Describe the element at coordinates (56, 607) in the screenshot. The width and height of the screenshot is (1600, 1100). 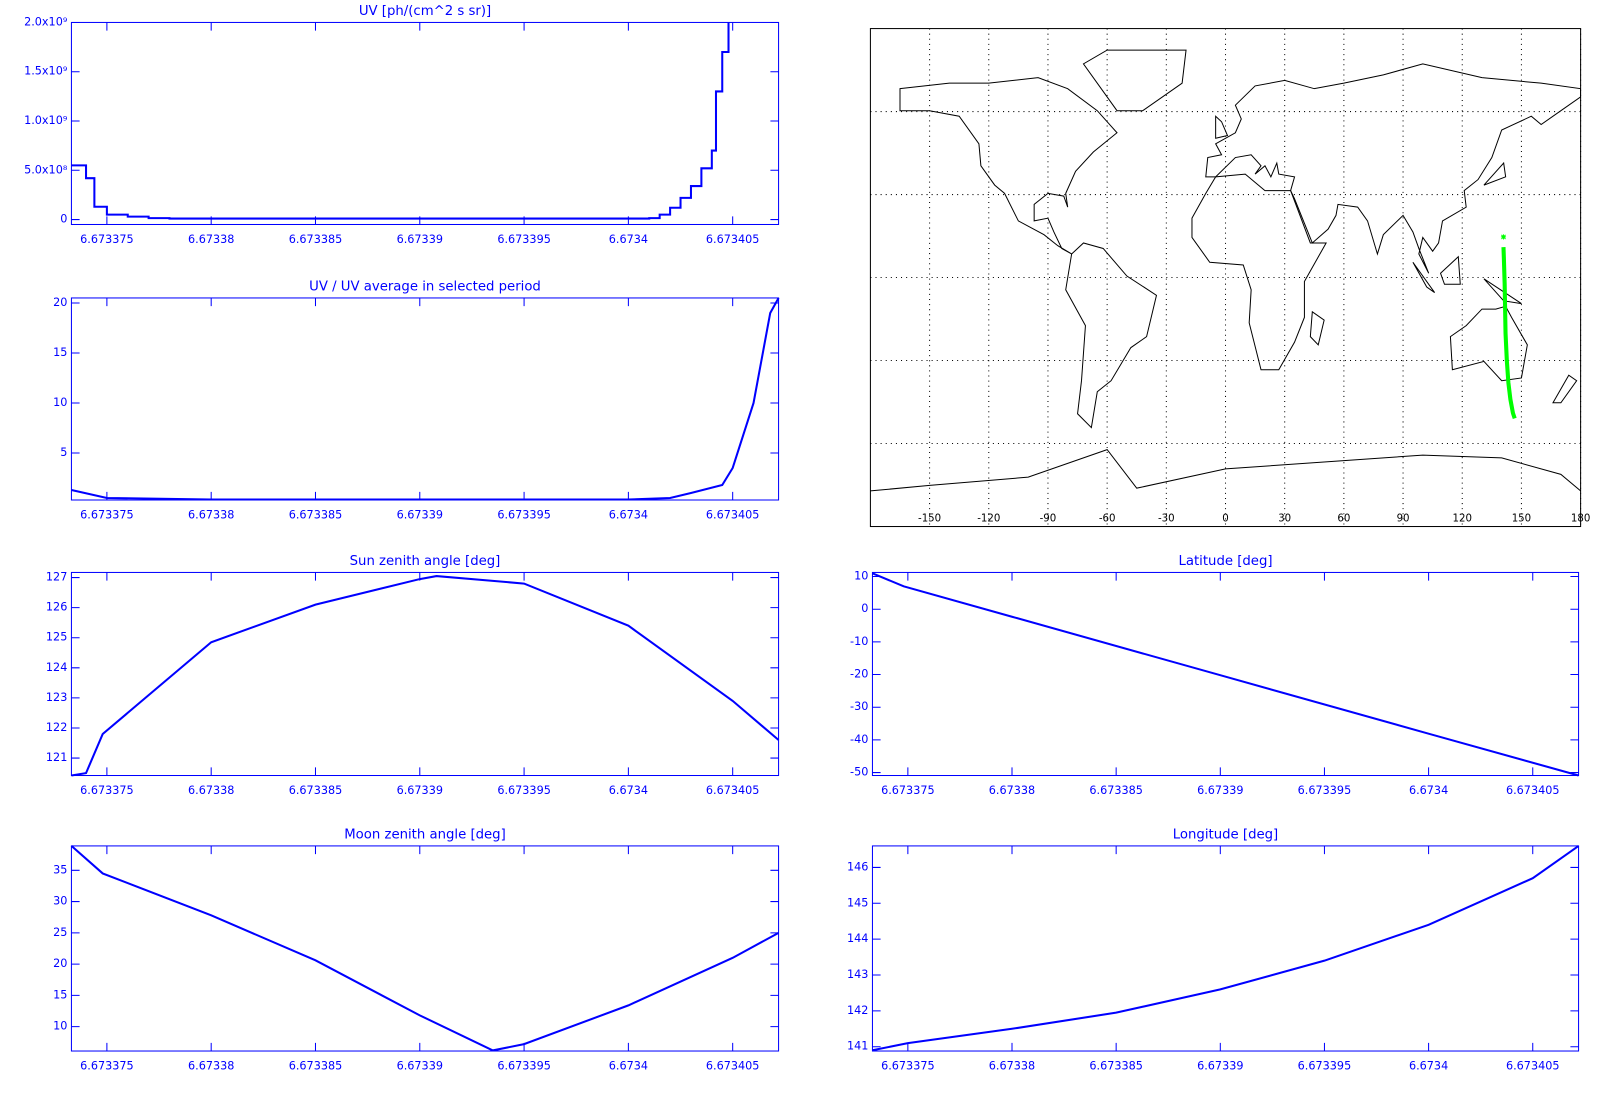
I see `y-tick-label: 126` at that location.